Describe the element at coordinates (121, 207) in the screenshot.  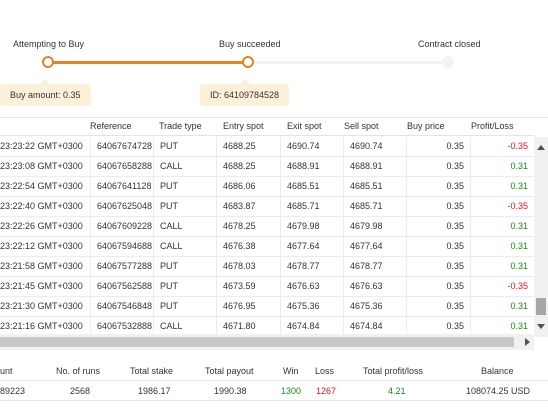
I see `cell-reference: 64067625048` at that location.